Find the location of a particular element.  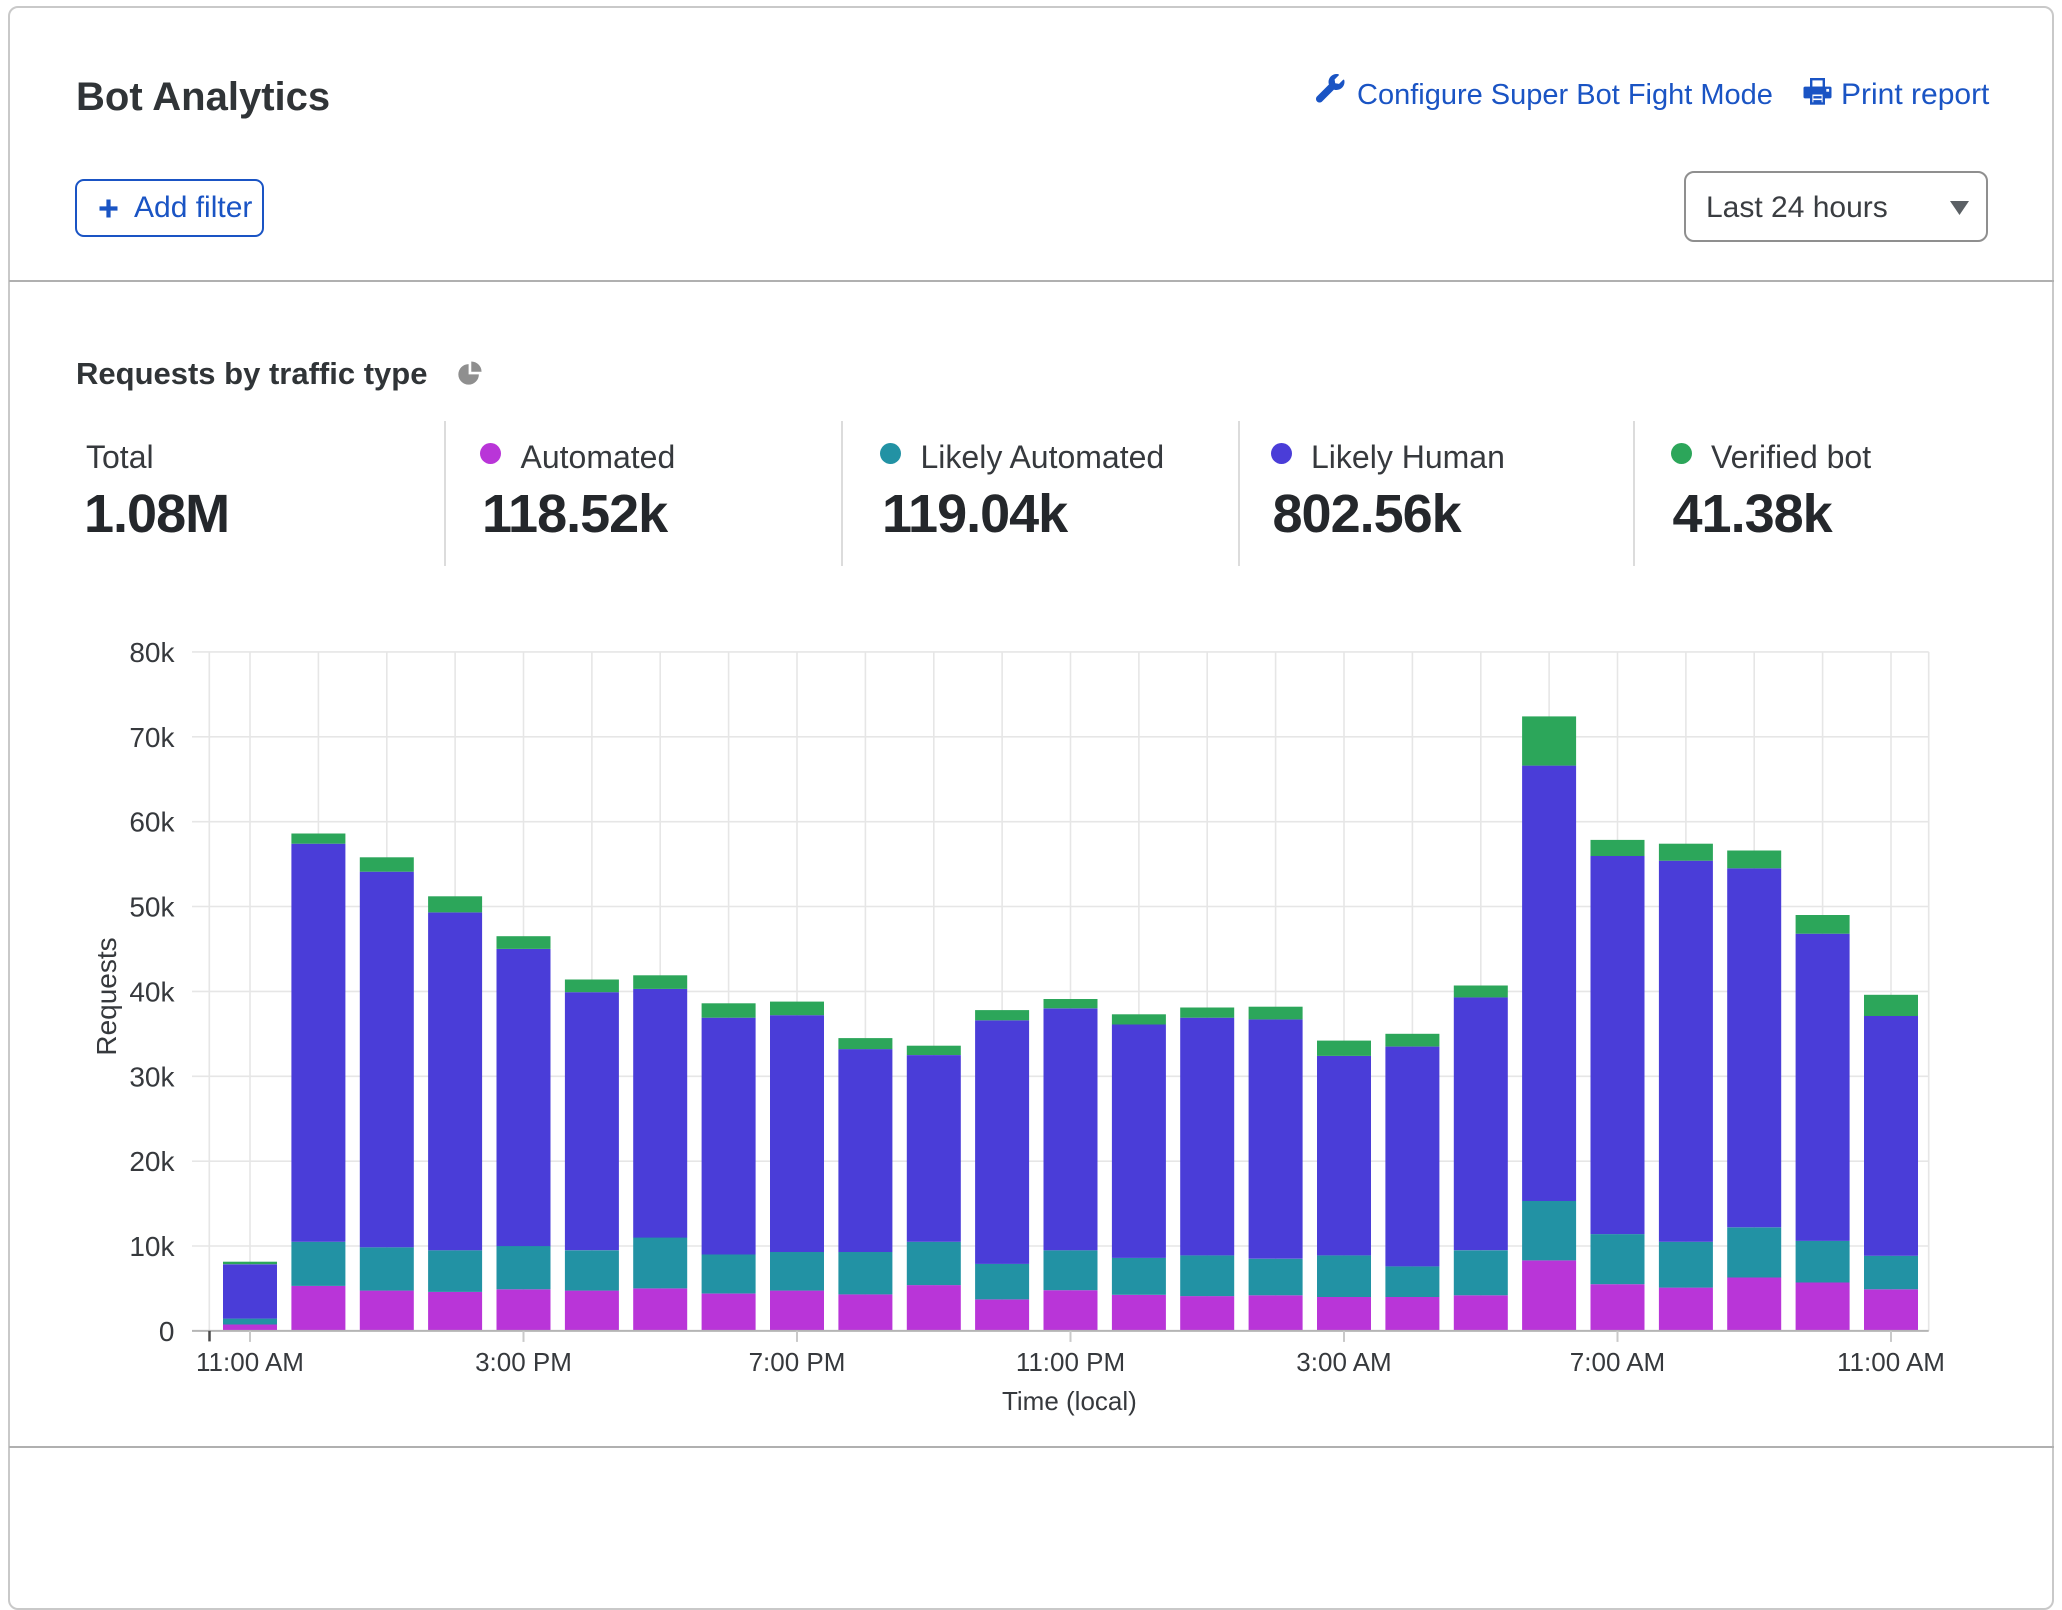

svg-text: 50k is located at coordinates (152, 907).